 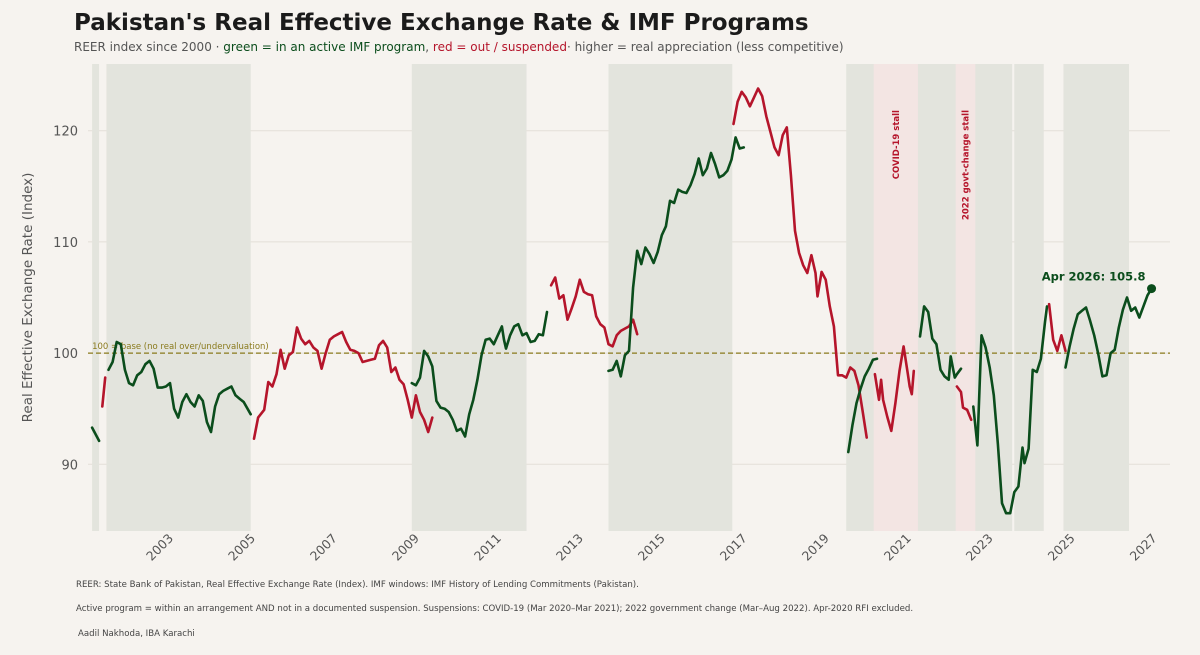 What do you see at coordinates (966, 165) in the screenshot?
I see `suspension-label: 2022 govt-change stall` at bounding box center [966, 165].